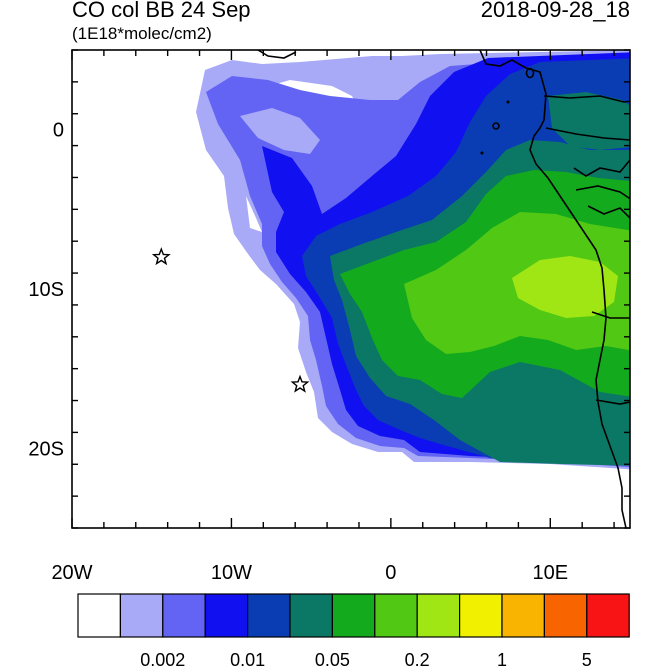  What do you see at coordinates (366, 658) in the screenshot?
I see `colorbar-labels: 0.002 0.01 0.05 0.2 1 5` at bounding box center [366, 658].